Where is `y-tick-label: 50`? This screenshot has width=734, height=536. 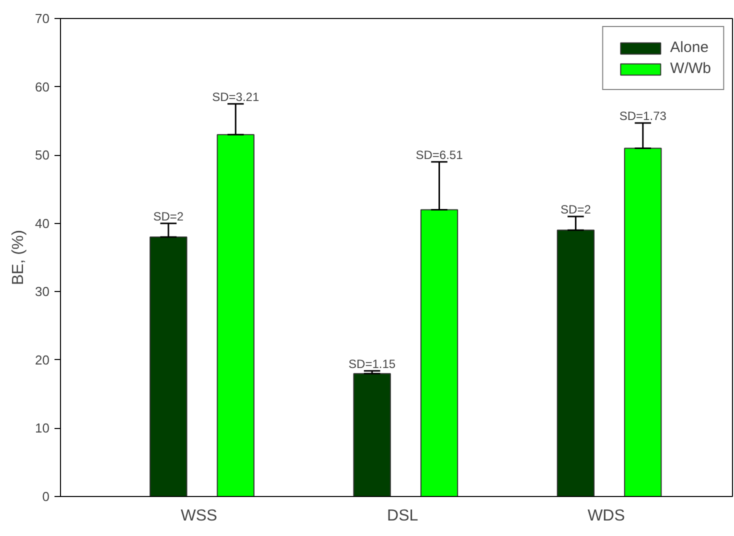
y-tick-label: 50 is located at coordinates (42, 155).